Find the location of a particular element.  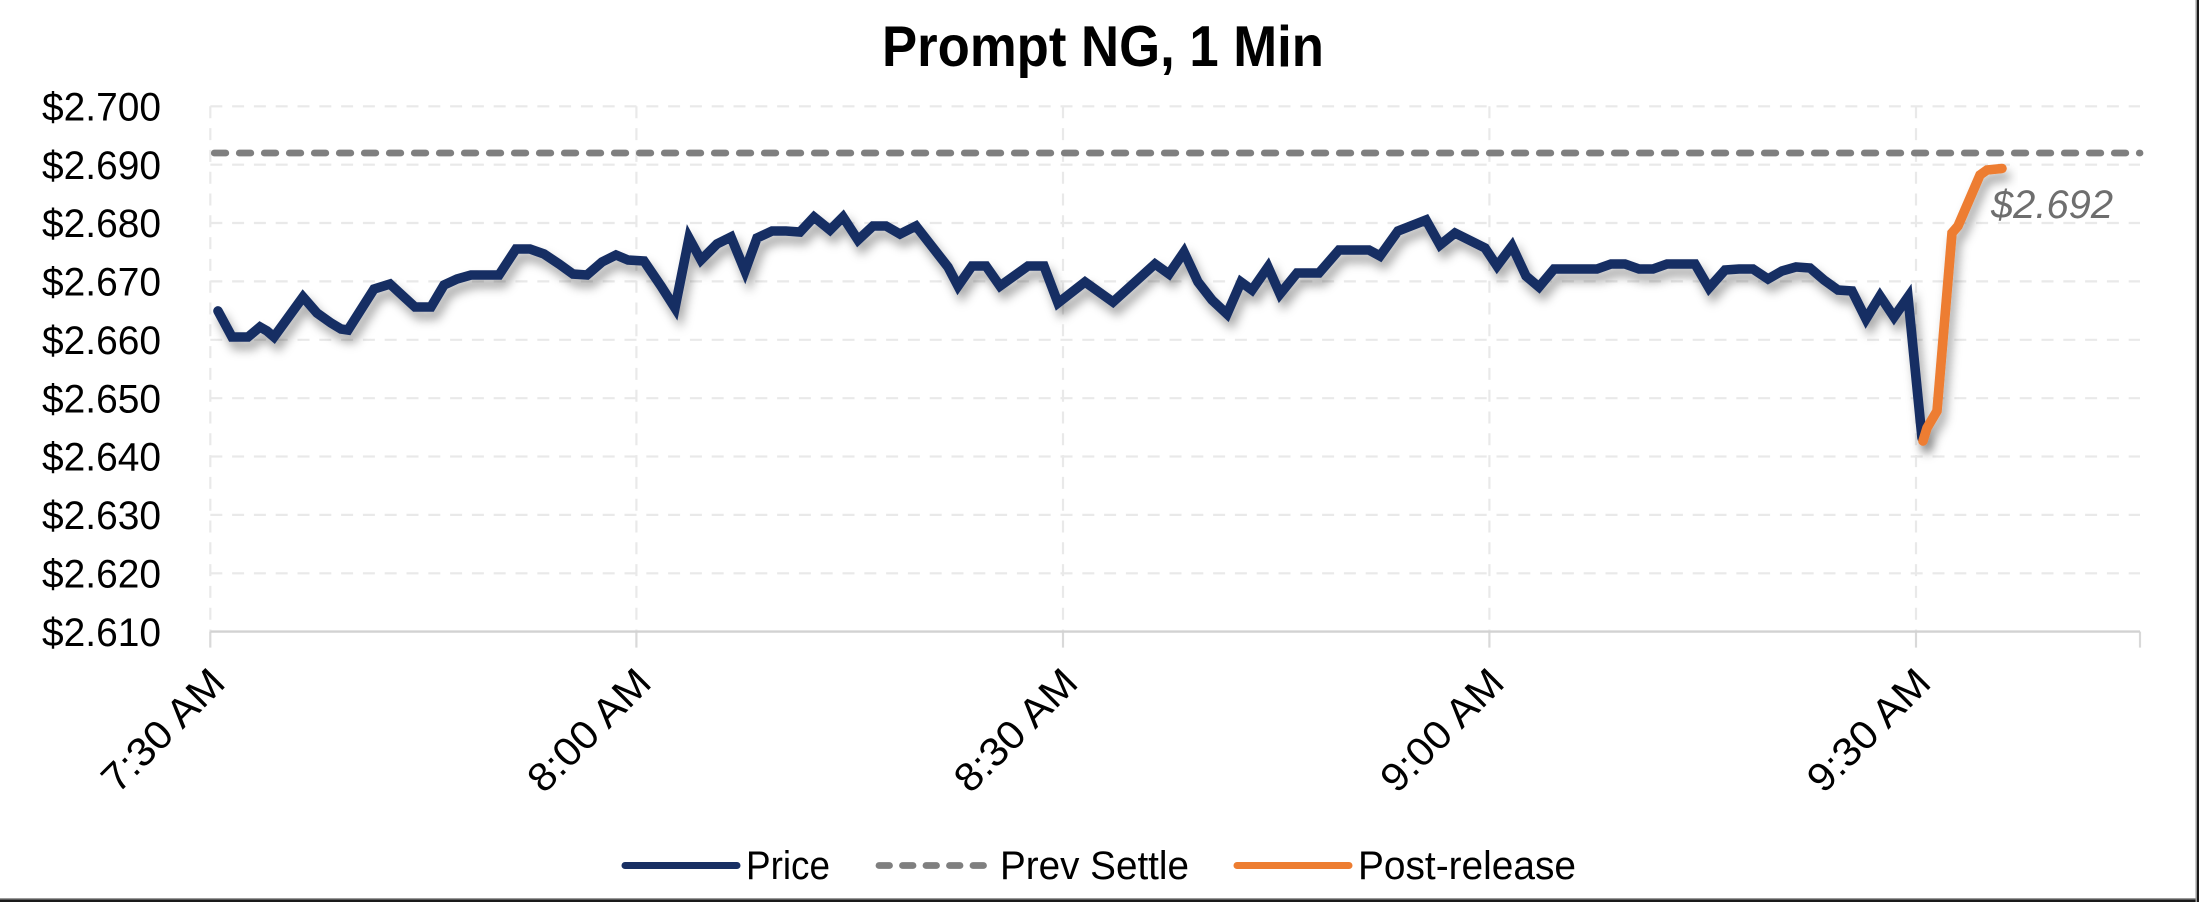

svg-text: $2.700 is located at coordinates (101, 108).